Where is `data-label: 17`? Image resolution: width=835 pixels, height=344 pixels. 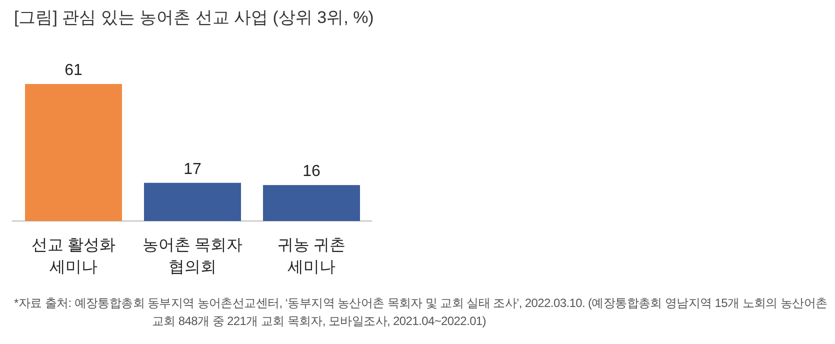 data-label: 17 is located at coordinates (193, 169).